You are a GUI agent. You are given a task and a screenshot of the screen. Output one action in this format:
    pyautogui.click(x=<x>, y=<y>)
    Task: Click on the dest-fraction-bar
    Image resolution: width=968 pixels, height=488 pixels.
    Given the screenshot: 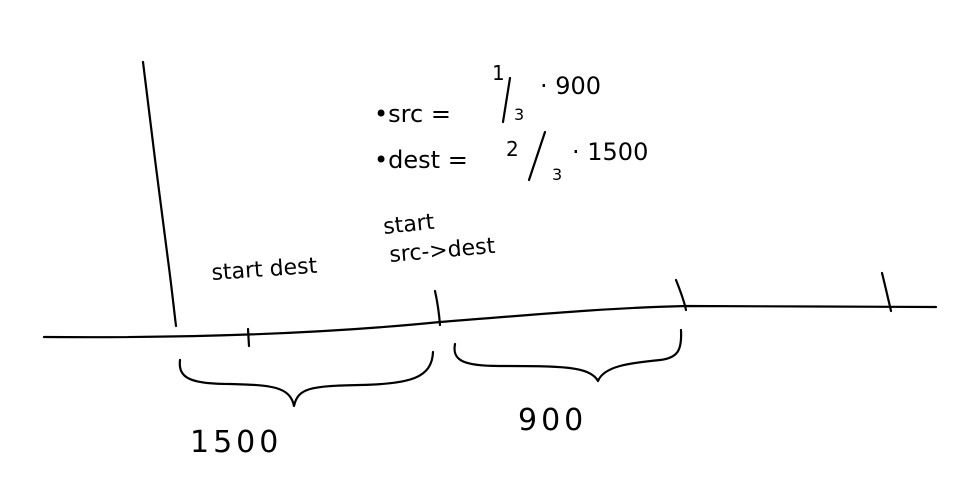 What is the action you would take?
    pyautogui.click(x=537, y=156)
    